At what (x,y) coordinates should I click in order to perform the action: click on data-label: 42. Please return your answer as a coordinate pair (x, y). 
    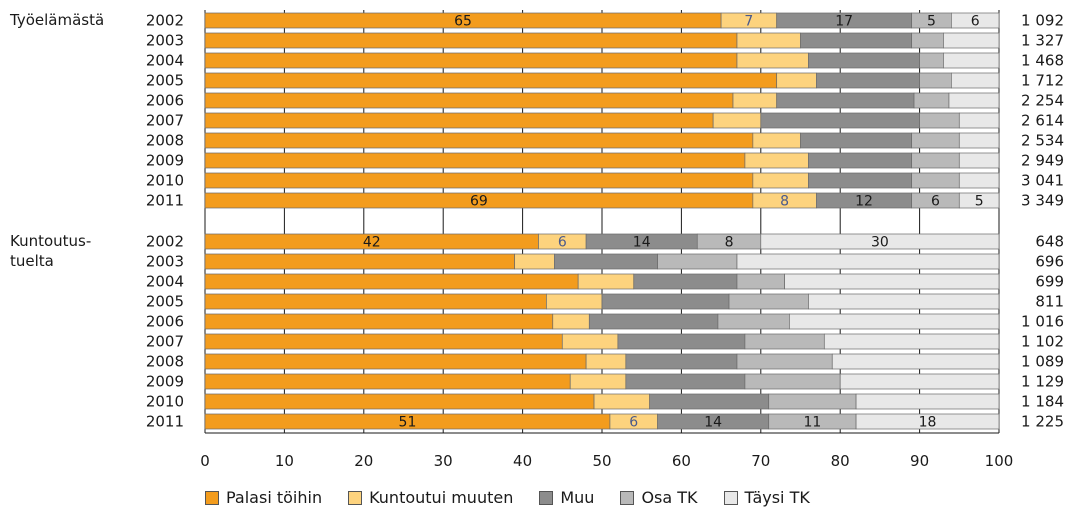
    Looking at the image, I should click on (372, 243).